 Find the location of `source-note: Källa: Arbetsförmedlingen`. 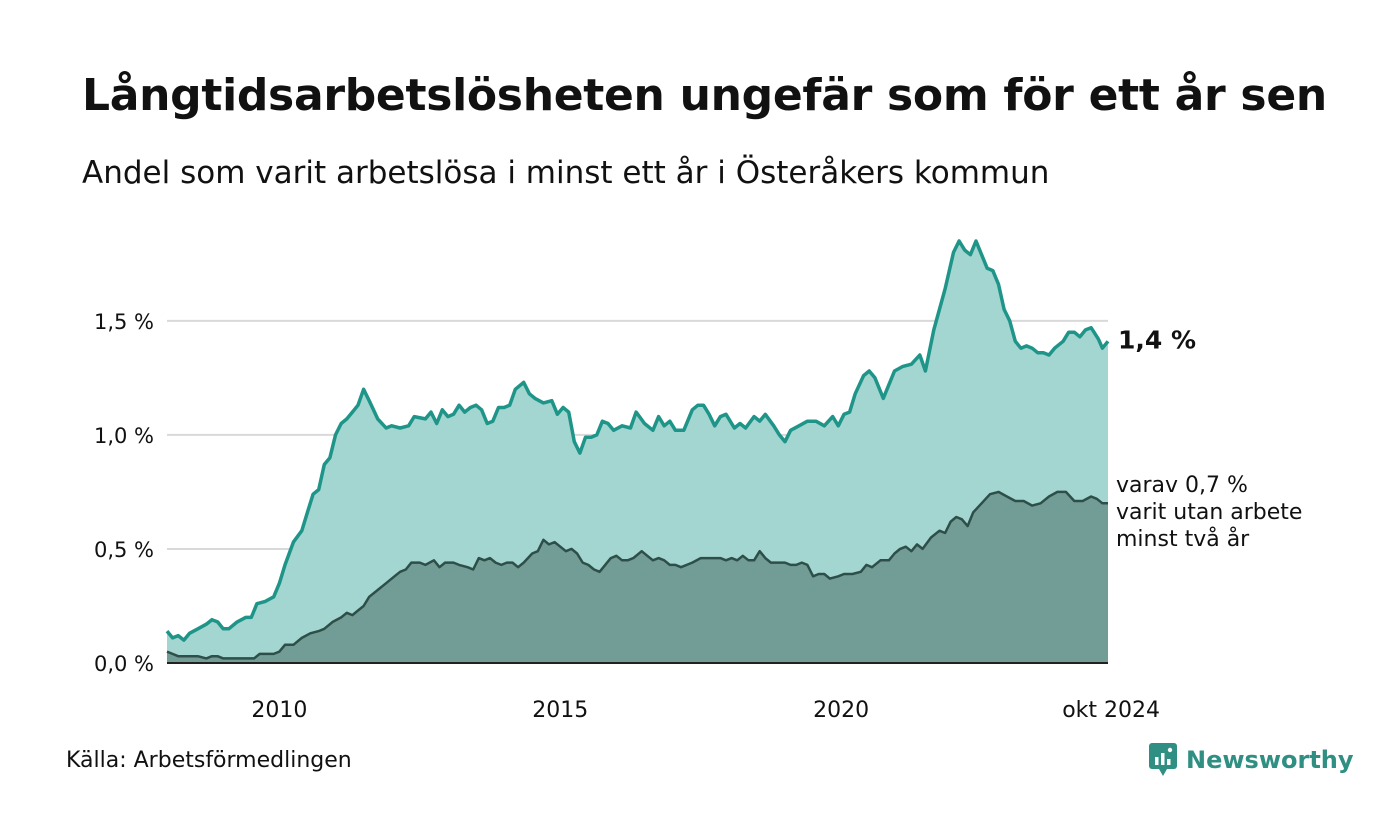

source-note: Källa: Arbetsförmedlingen is located at coordinates (209, 760).